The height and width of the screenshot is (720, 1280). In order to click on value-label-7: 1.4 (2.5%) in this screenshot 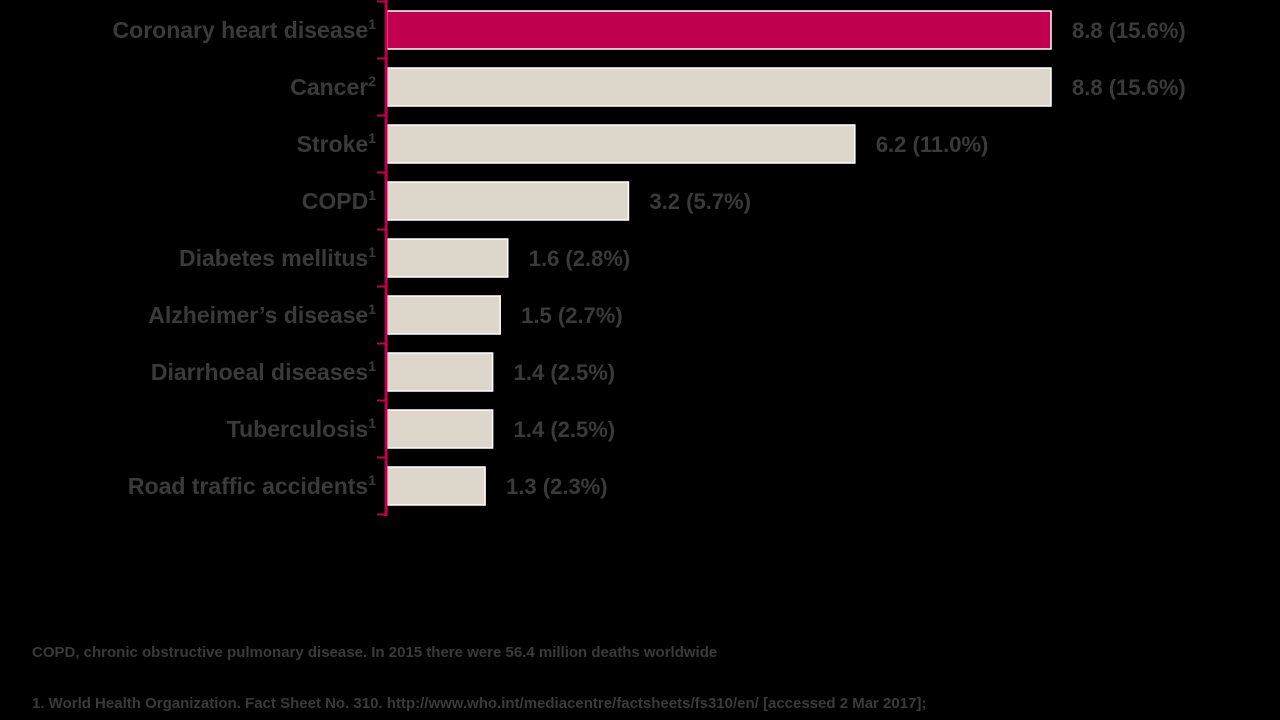, I will do `click(565, 429)`.